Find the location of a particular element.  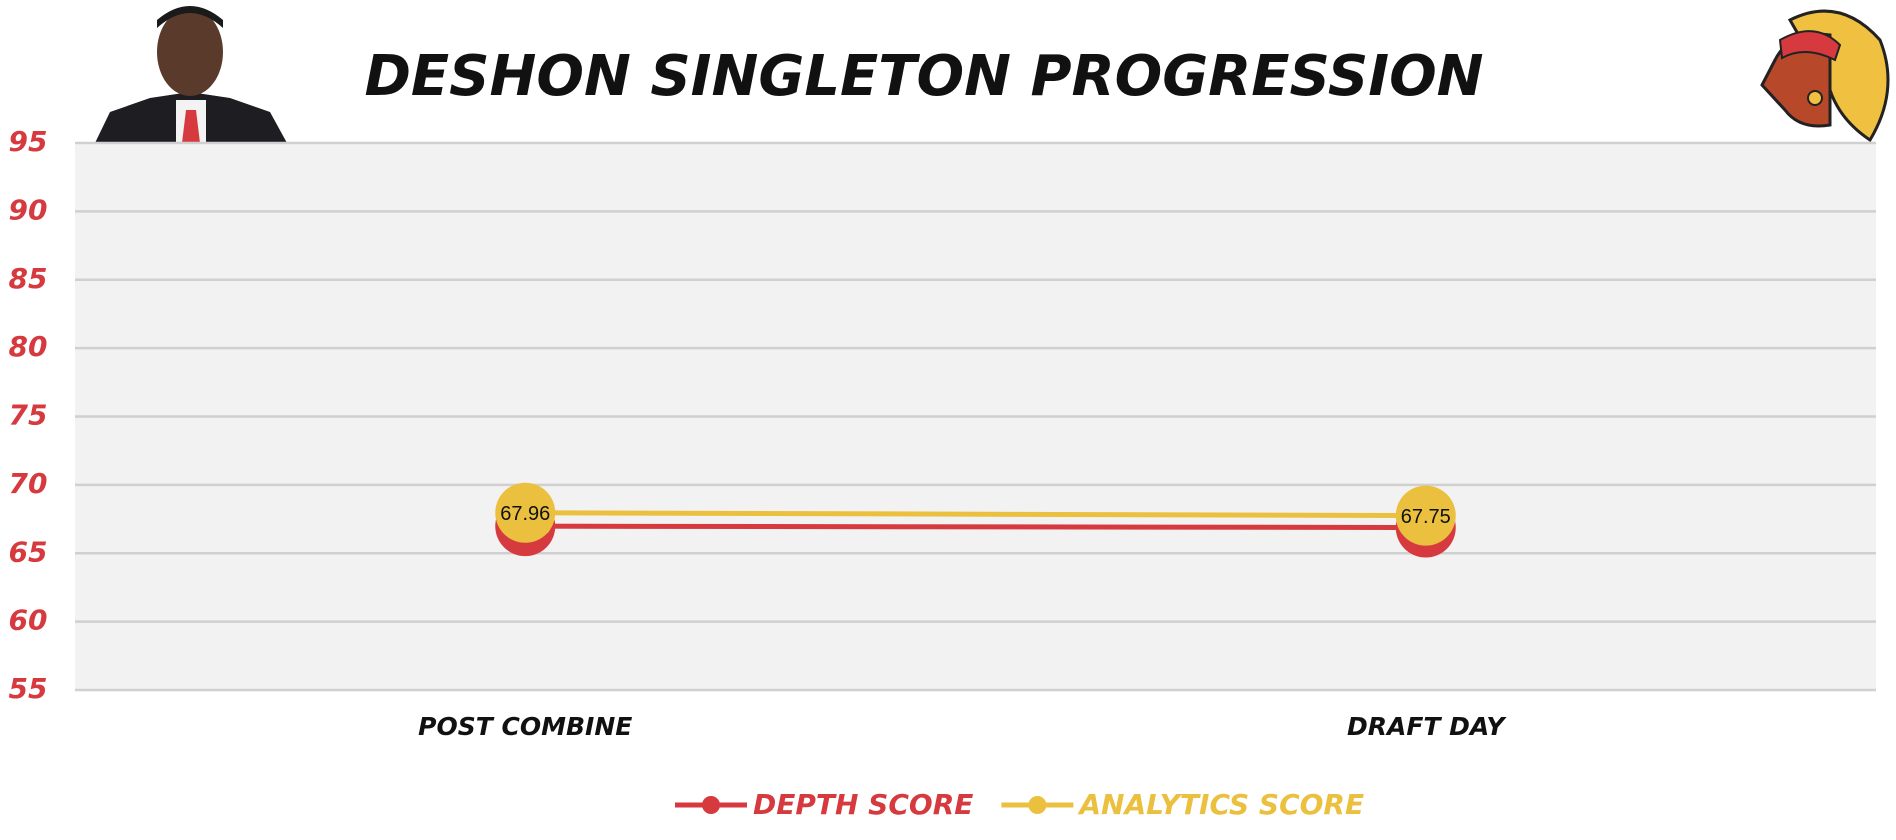

team-logo is located at coordinates (1825, 76).